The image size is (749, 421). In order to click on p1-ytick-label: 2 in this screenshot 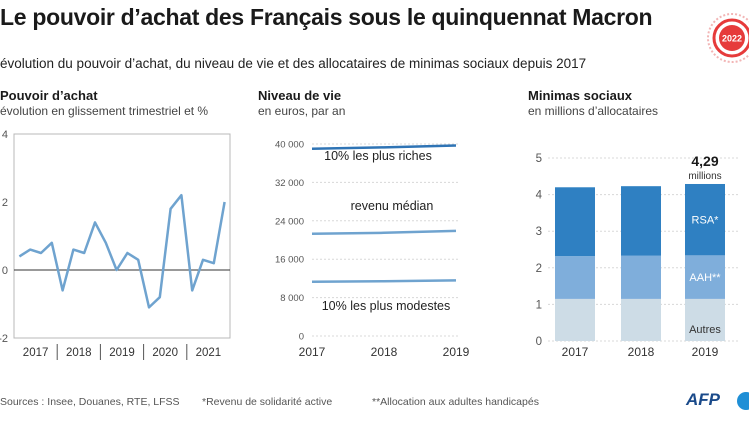, I will do `click(5, 203)`.